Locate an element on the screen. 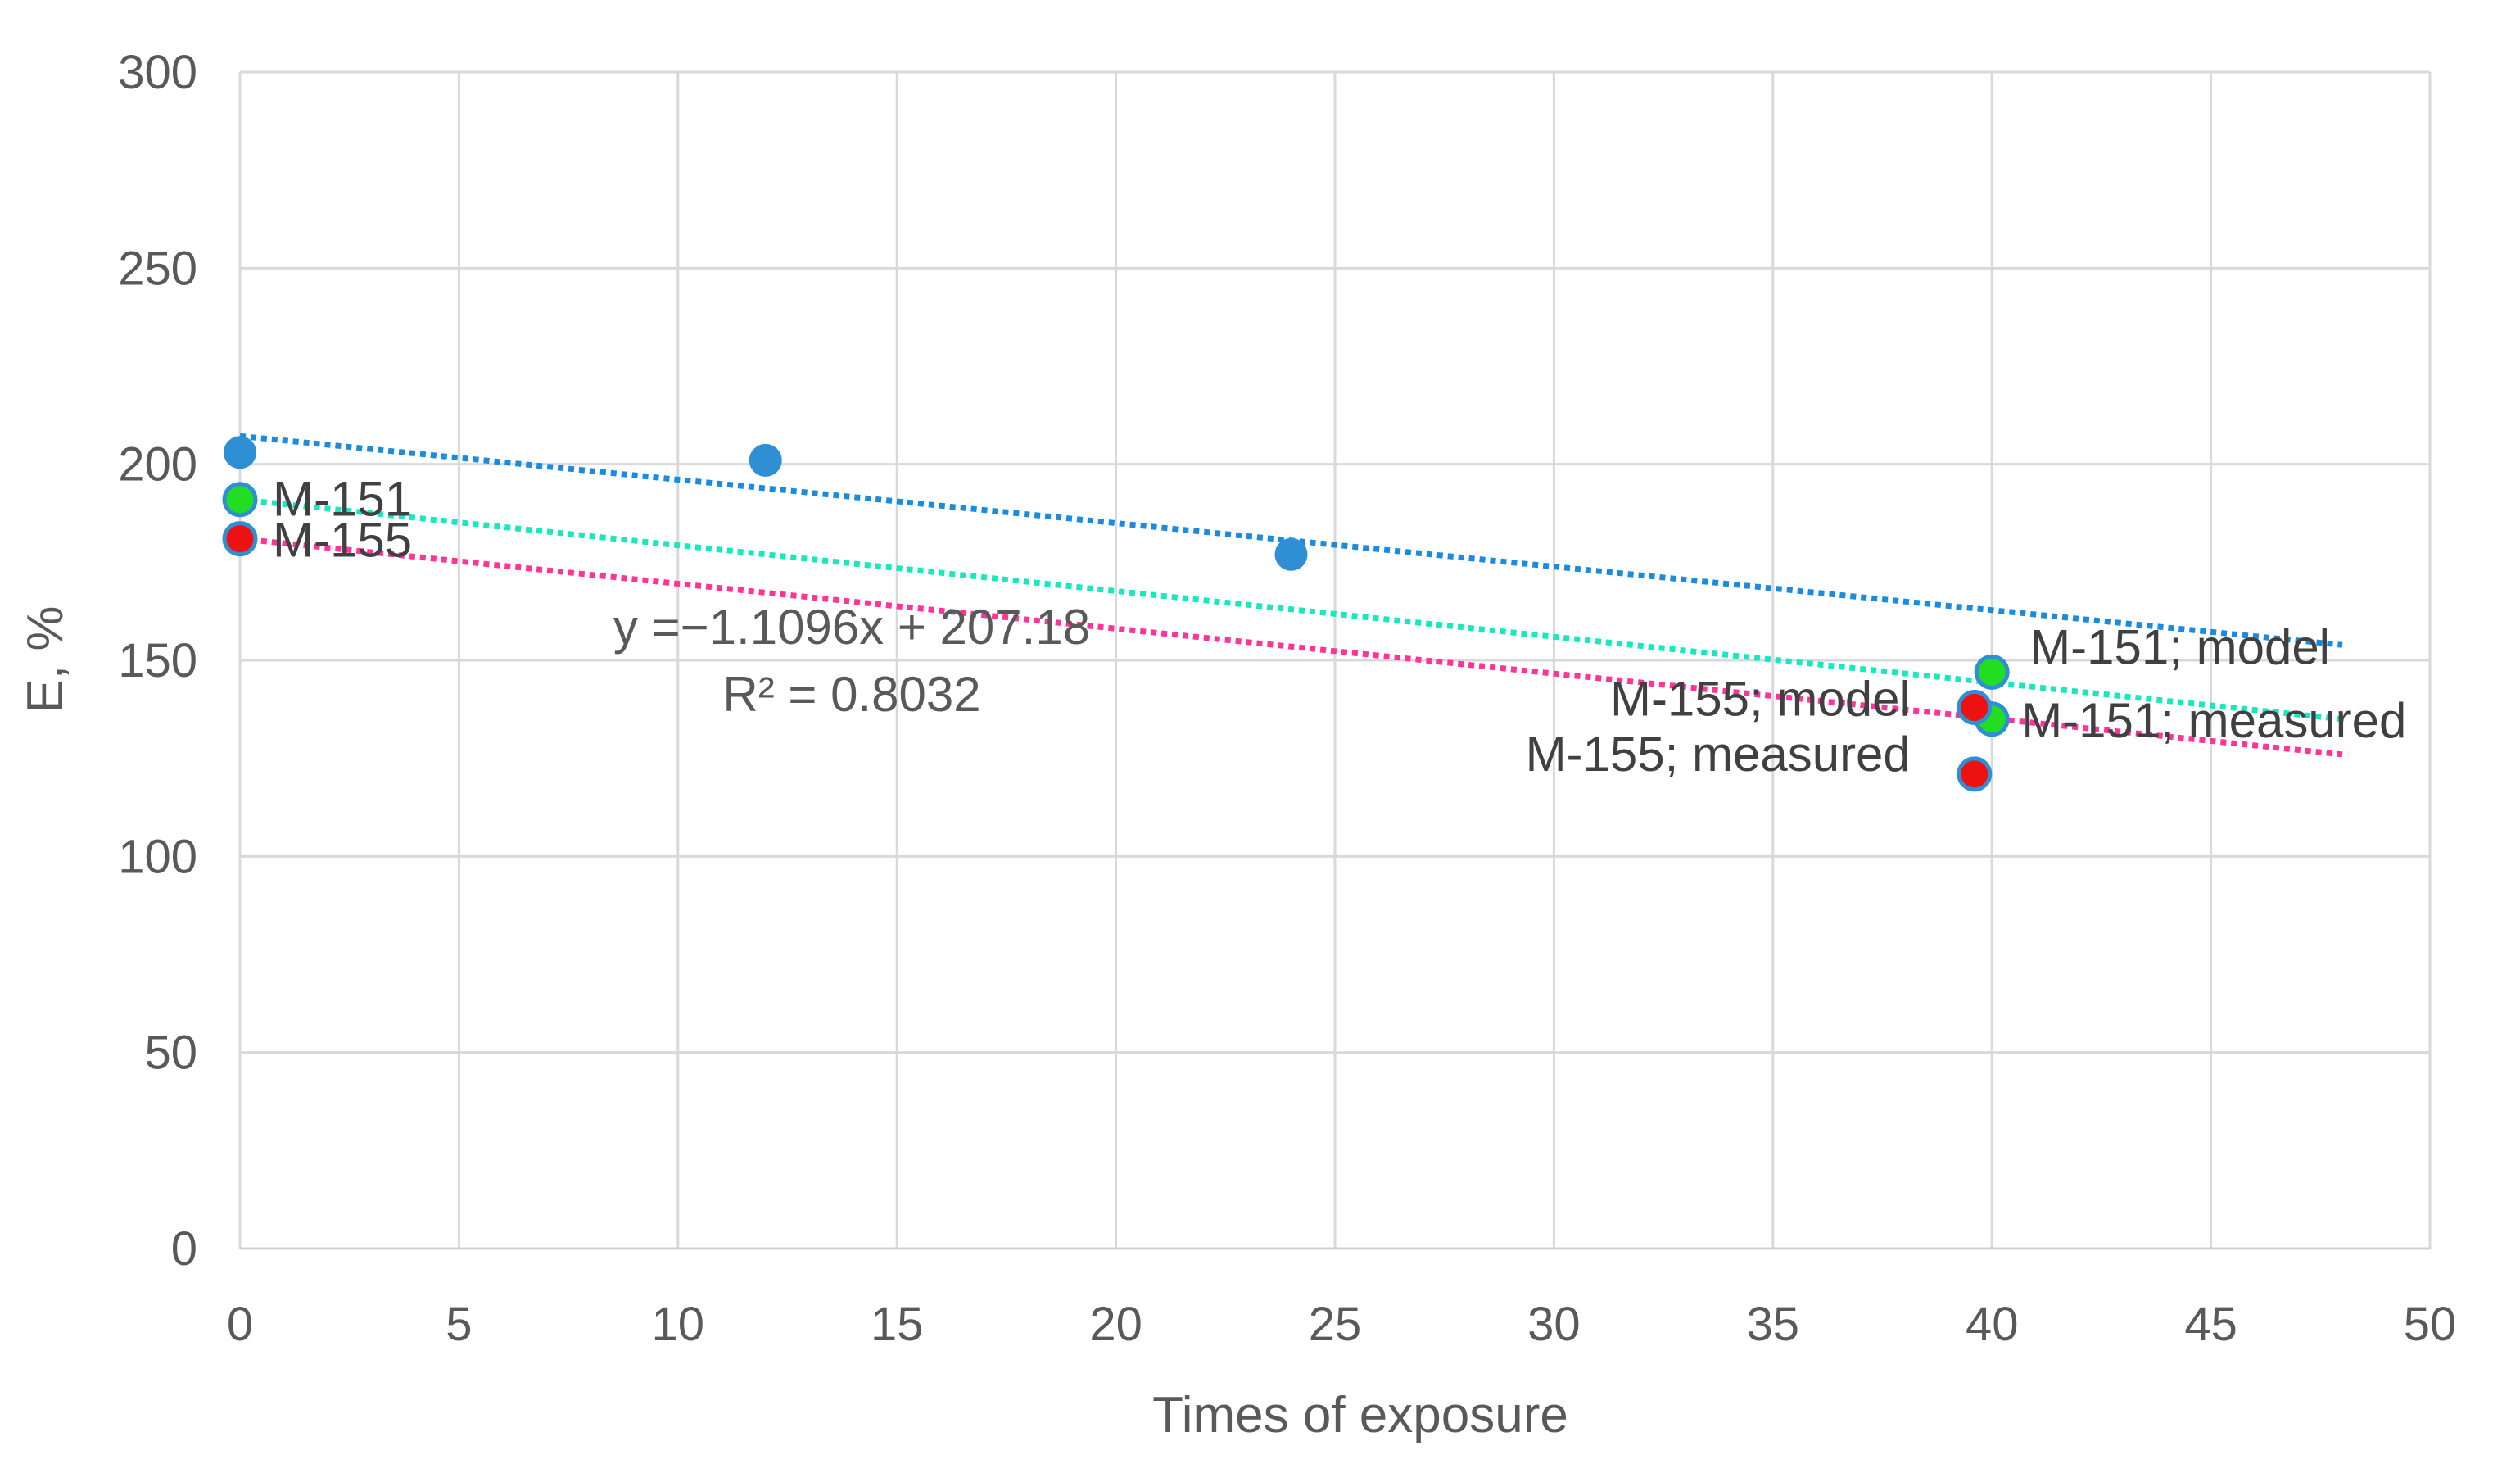  x-tick-label: 40 is located at coordinates (1992, 1324).